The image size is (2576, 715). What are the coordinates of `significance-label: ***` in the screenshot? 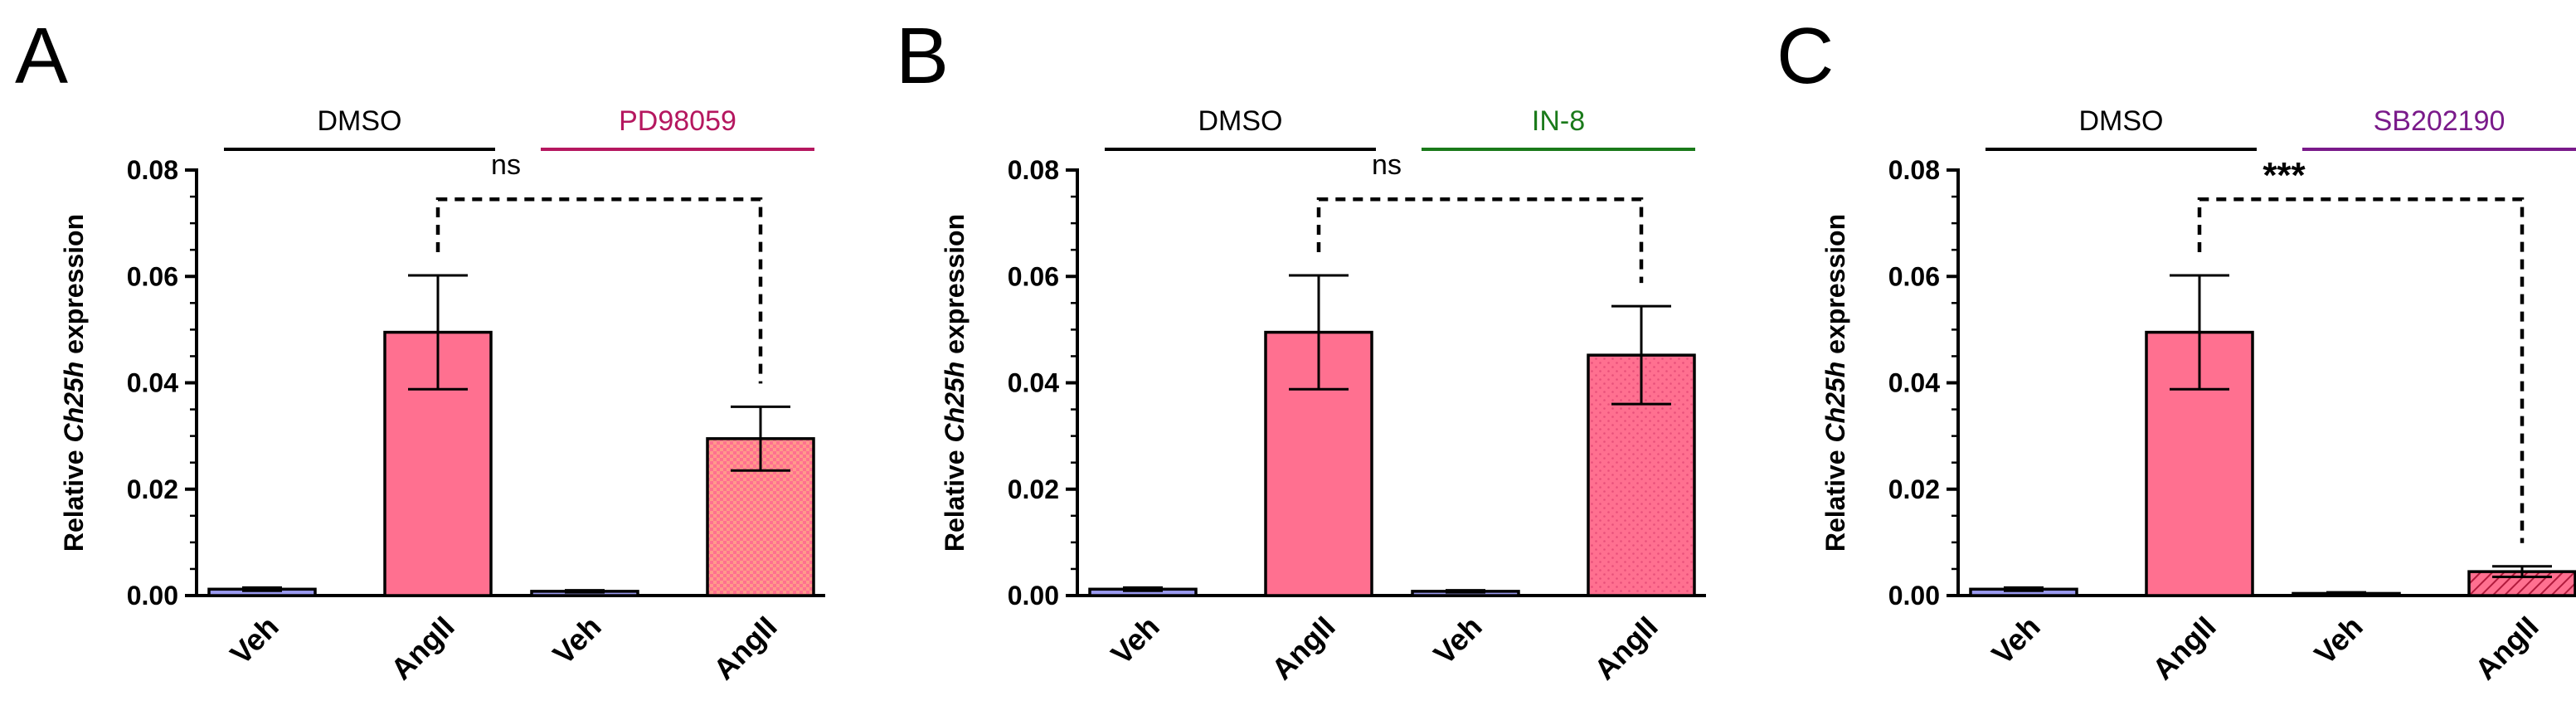 It's located at (2285, 175).